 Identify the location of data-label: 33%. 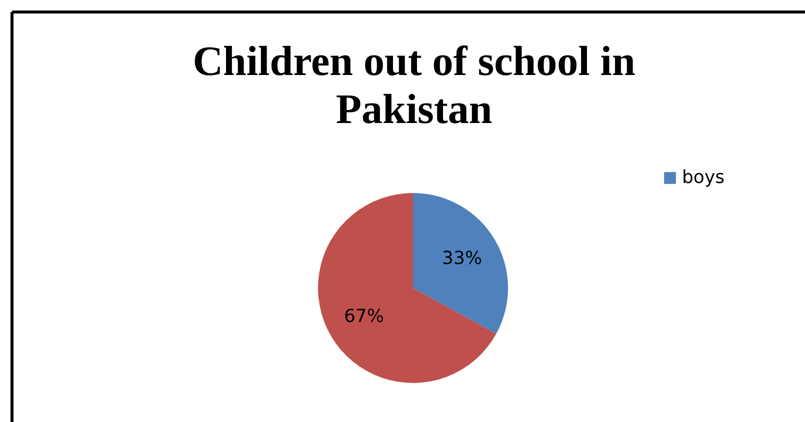
(462, 258).